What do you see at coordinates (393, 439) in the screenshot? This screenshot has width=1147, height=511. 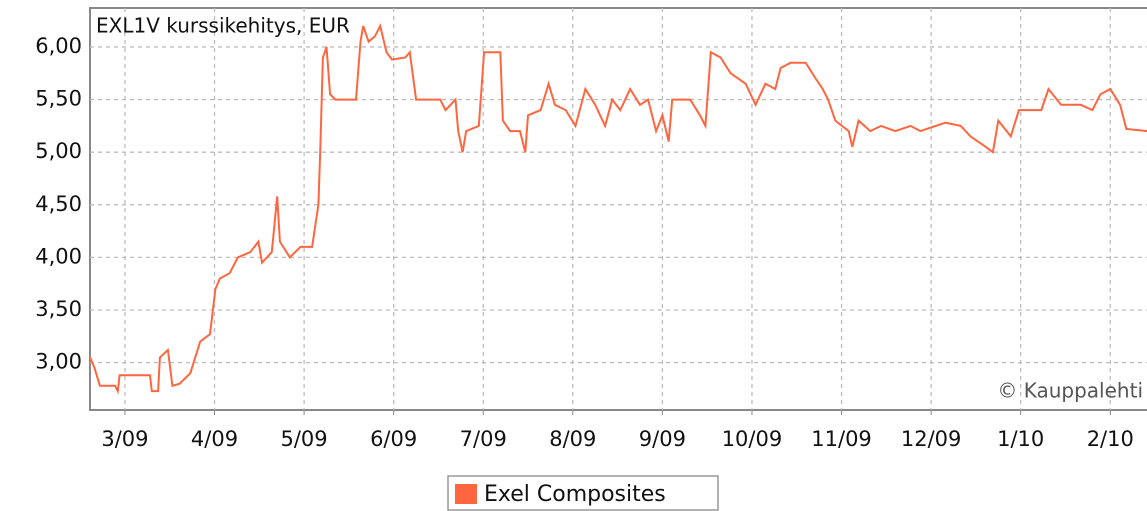 I see `x-tick-label: 6/09` at bounding box center [393, 439].